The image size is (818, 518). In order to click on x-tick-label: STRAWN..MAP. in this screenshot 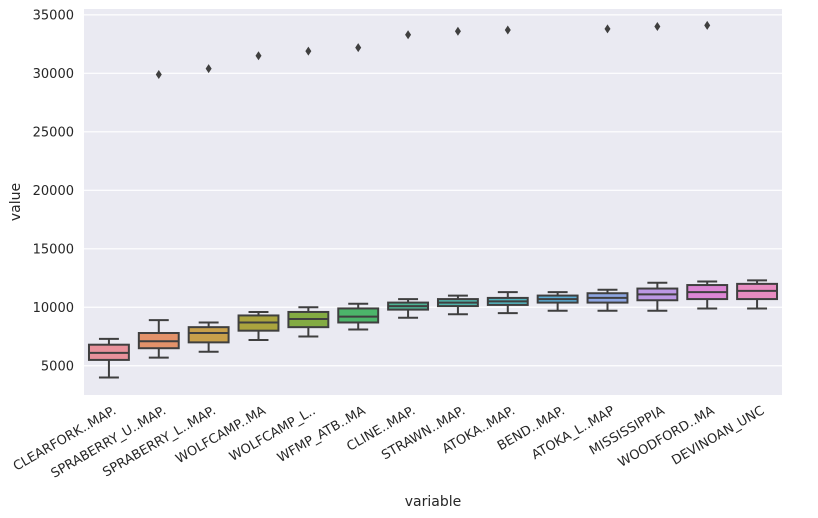, I will do `click(423, 433)`.